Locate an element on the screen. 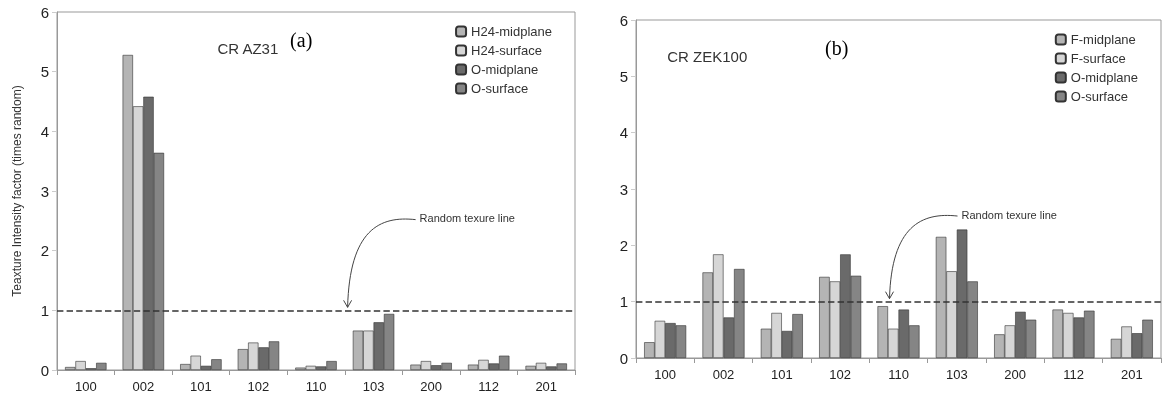 Image resolution: width=1164 pixels, height=402 pixels. legend-label: H24-surface is located at coordinates (506, 50).